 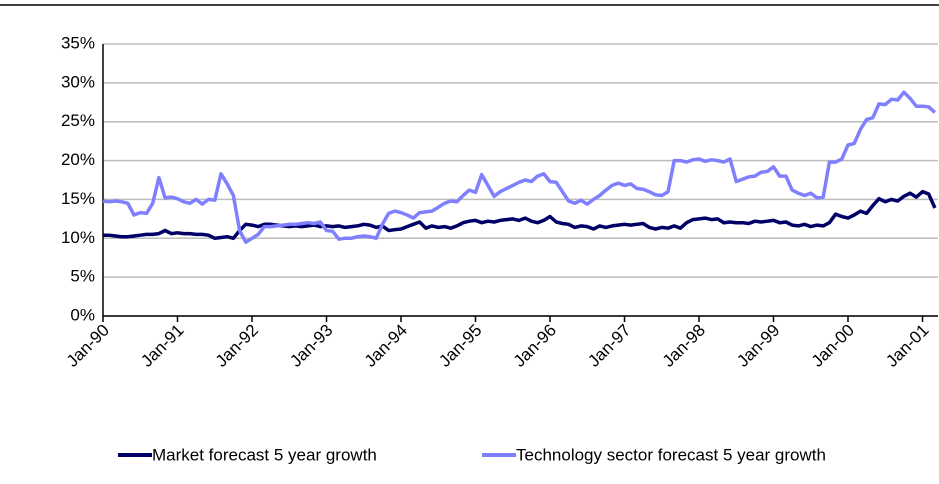 I want to click on y-tick-label: 0%, so click(x=82, y=314).